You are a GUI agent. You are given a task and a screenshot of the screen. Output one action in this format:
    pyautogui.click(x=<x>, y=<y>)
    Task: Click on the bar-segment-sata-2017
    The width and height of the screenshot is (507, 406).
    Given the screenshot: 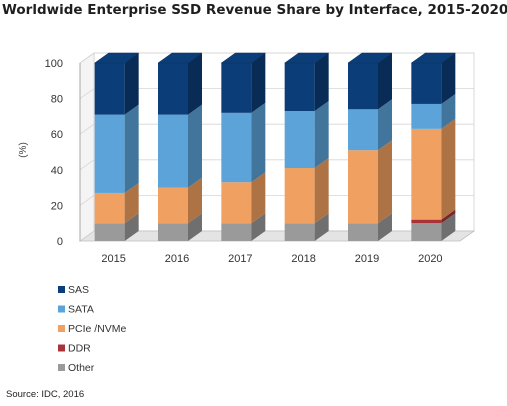 What is the action you would take?
    pyautogui.click(x=243, y=142)
    